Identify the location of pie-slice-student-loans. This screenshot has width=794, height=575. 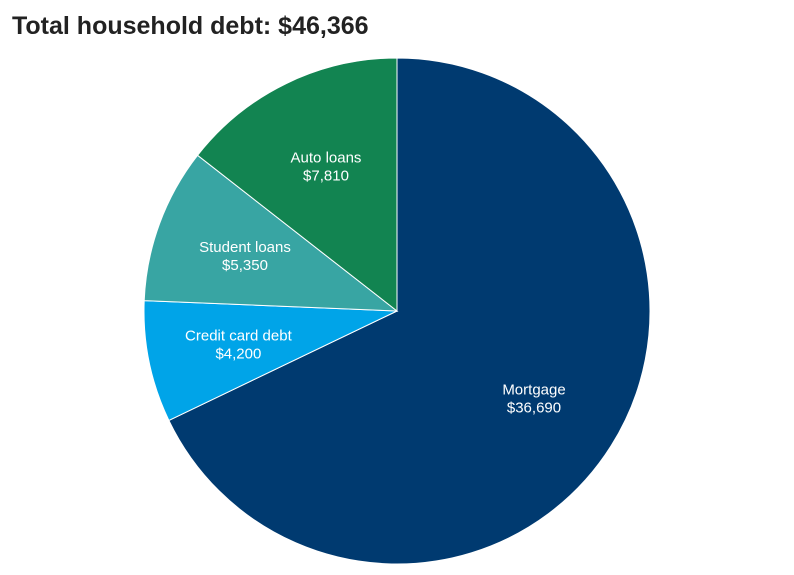
(271, 233).